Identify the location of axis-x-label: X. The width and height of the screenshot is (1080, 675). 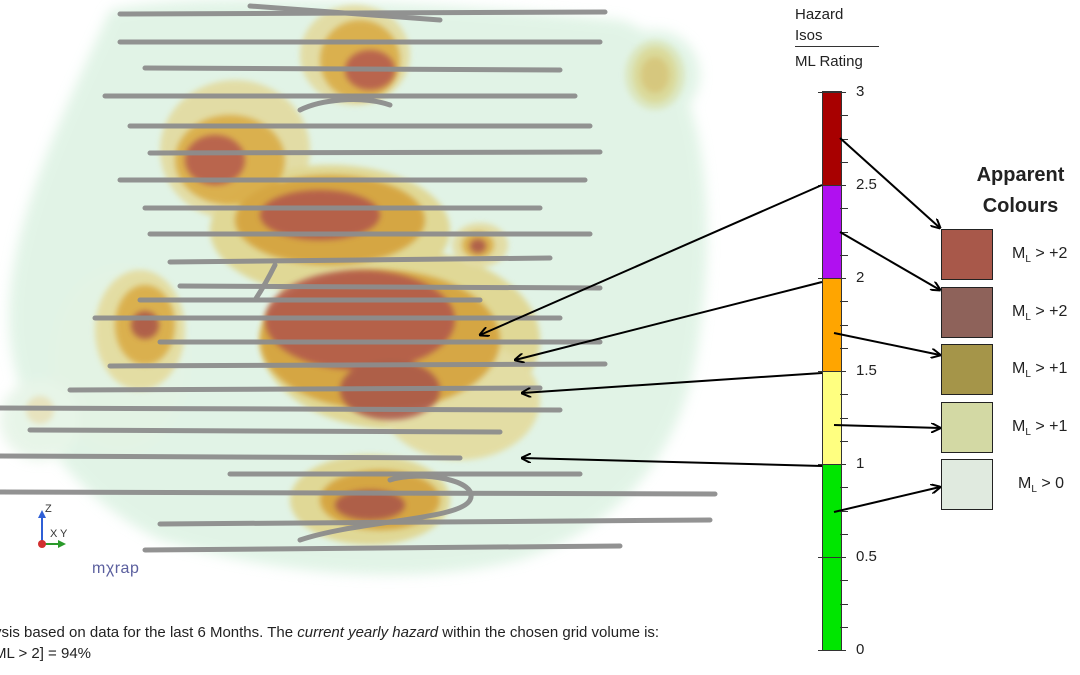
(54, 534).